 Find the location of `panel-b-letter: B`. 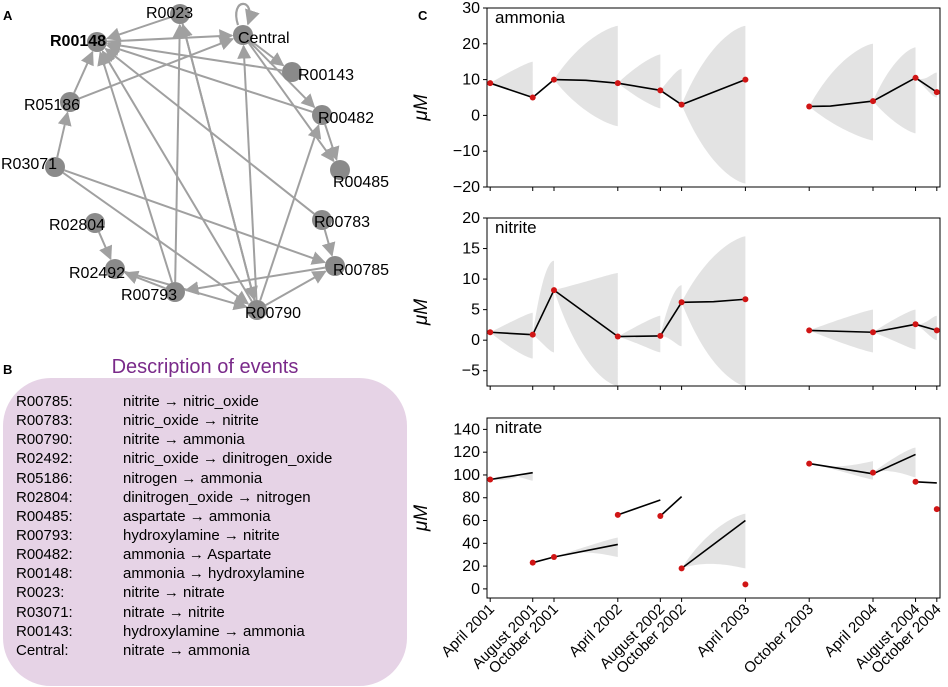

panel-b-letter: B is located at coordinates (8, 369).